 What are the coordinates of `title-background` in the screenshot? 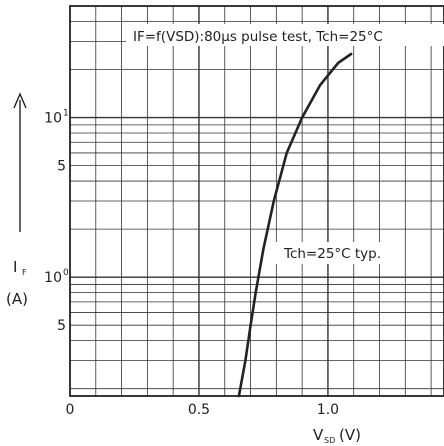 It's located at (285, 35).